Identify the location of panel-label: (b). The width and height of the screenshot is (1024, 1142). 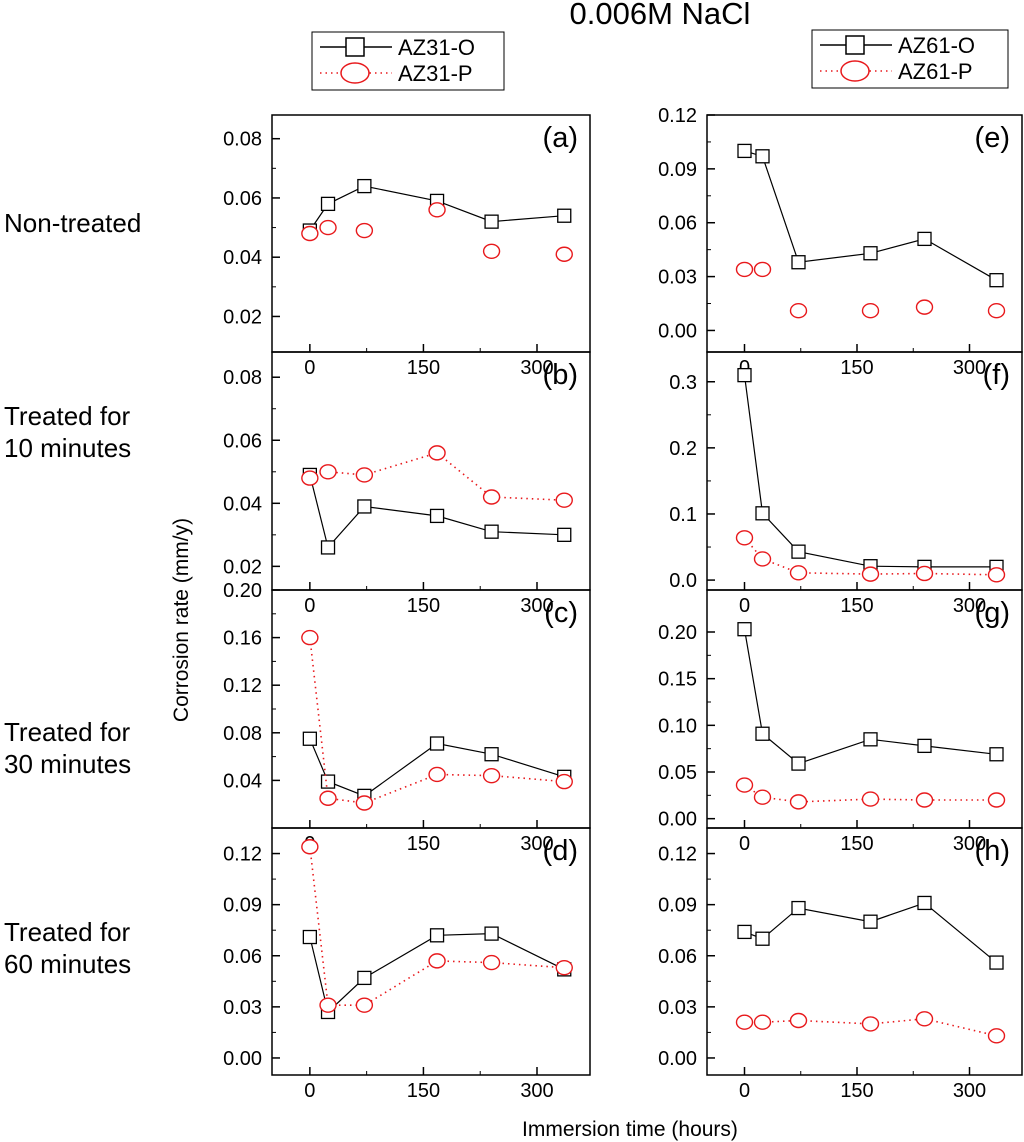
(560, 375).